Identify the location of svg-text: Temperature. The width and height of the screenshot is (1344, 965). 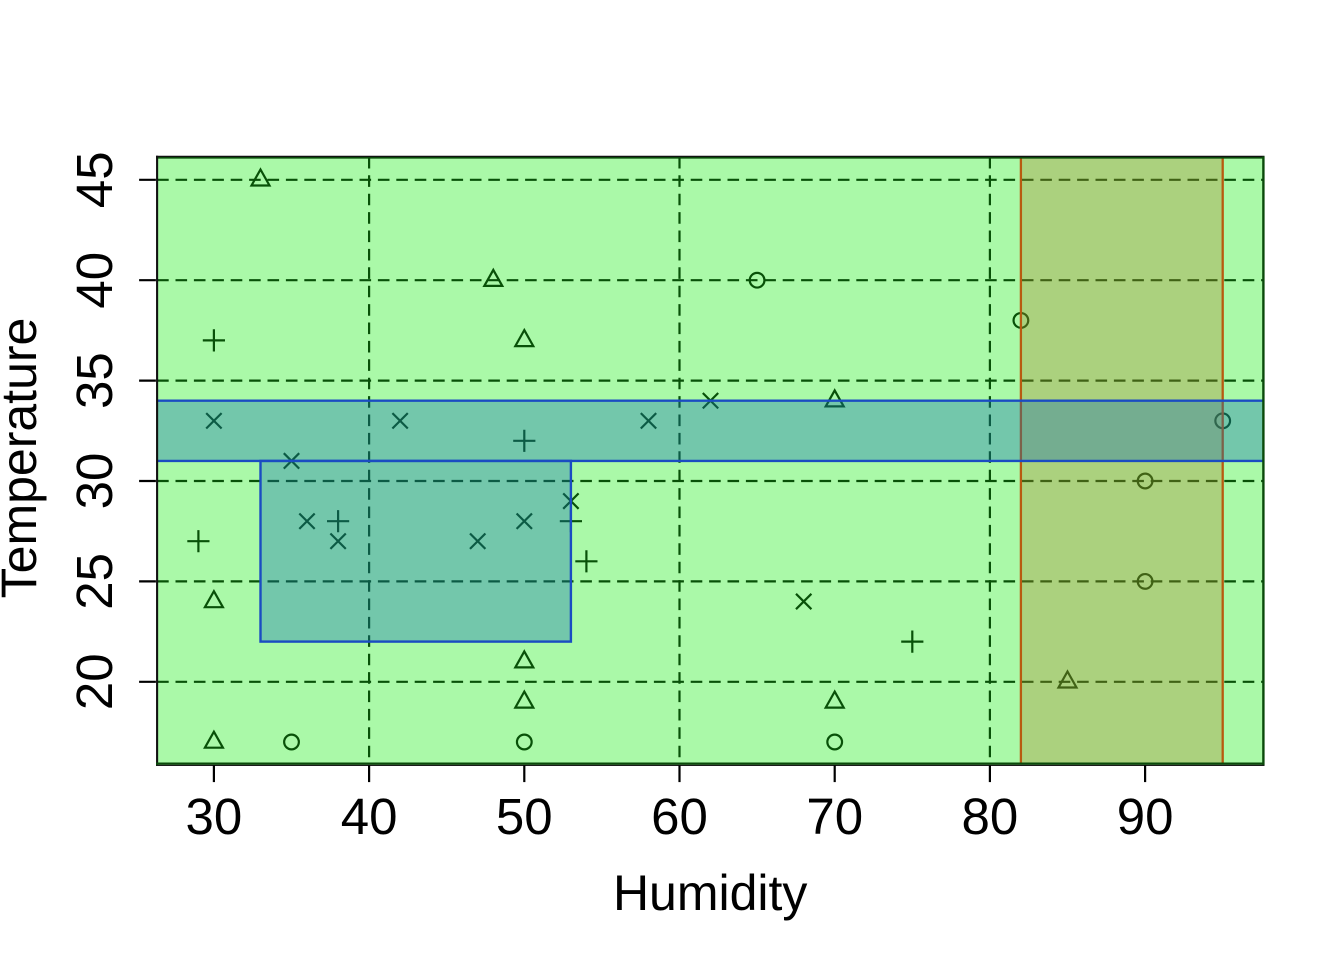
(23, 458).